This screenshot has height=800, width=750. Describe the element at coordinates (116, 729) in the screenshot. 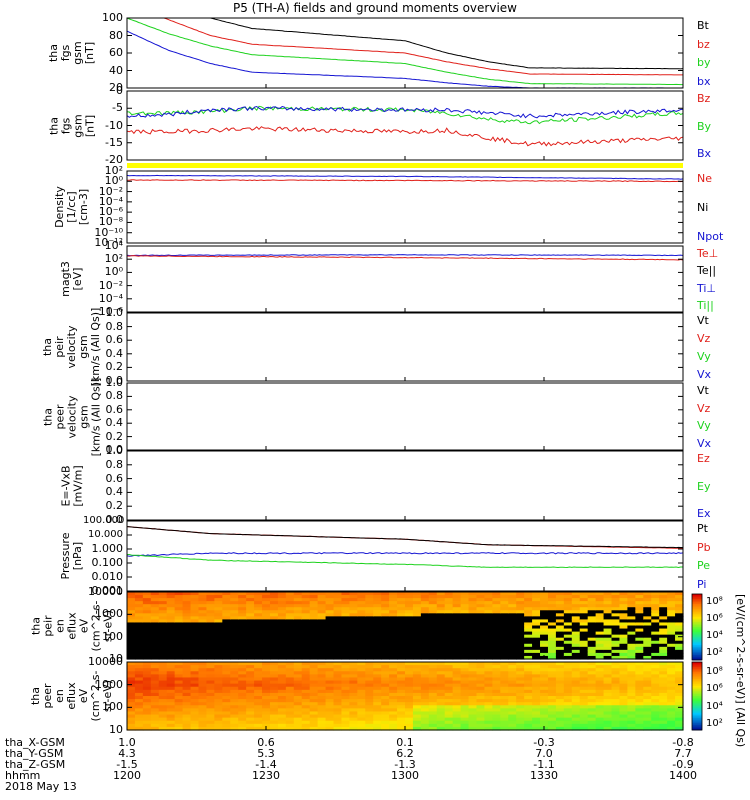

I see `y-tick-label: 10` at that location.